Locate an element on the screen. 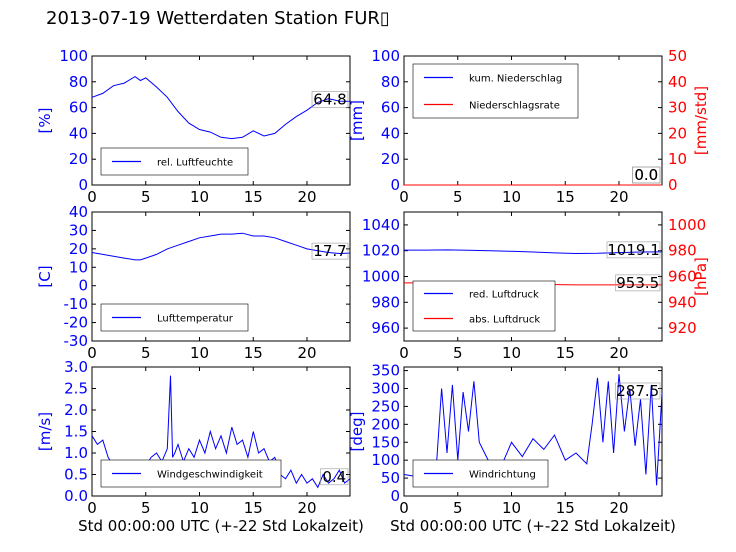  precipitation-ylabel: [mm] is located at coordinates (357, 120).